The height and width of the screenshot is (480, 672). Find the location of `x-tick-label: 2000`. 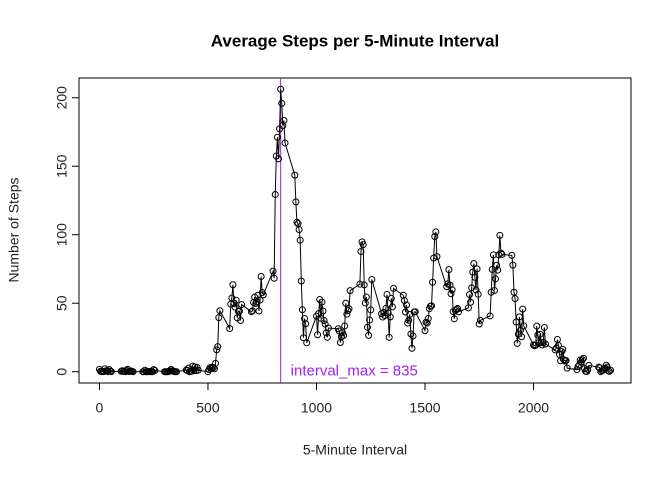

x-tick-label: 2000 is located at coordinates (533, 408).